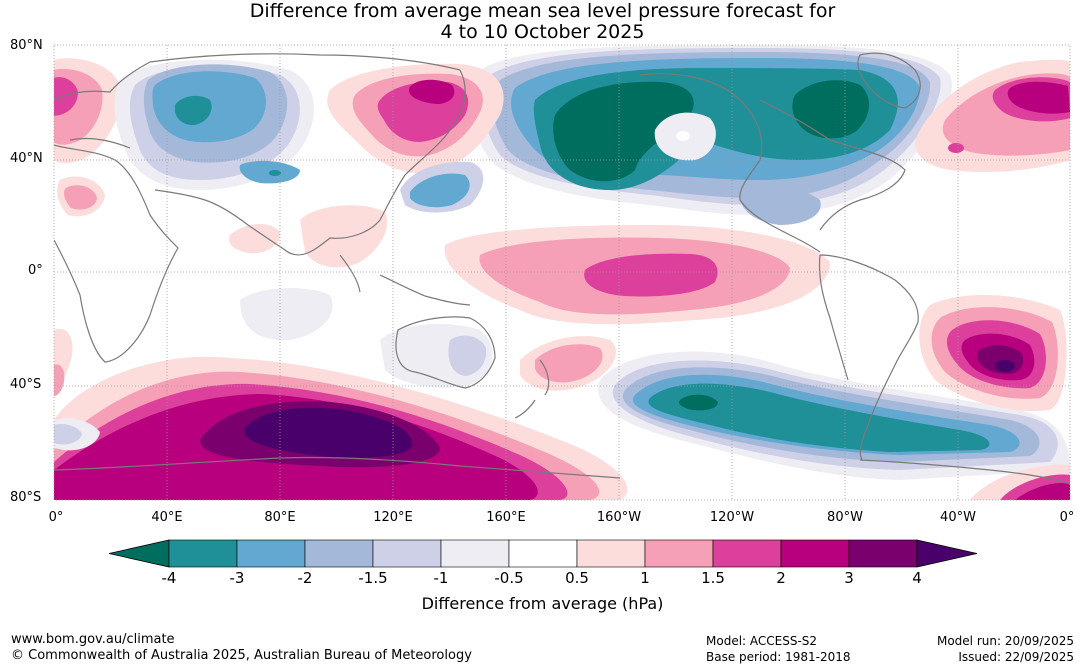  I want to click on positive-anomaly-south-atlantic, so click(1005, 366).